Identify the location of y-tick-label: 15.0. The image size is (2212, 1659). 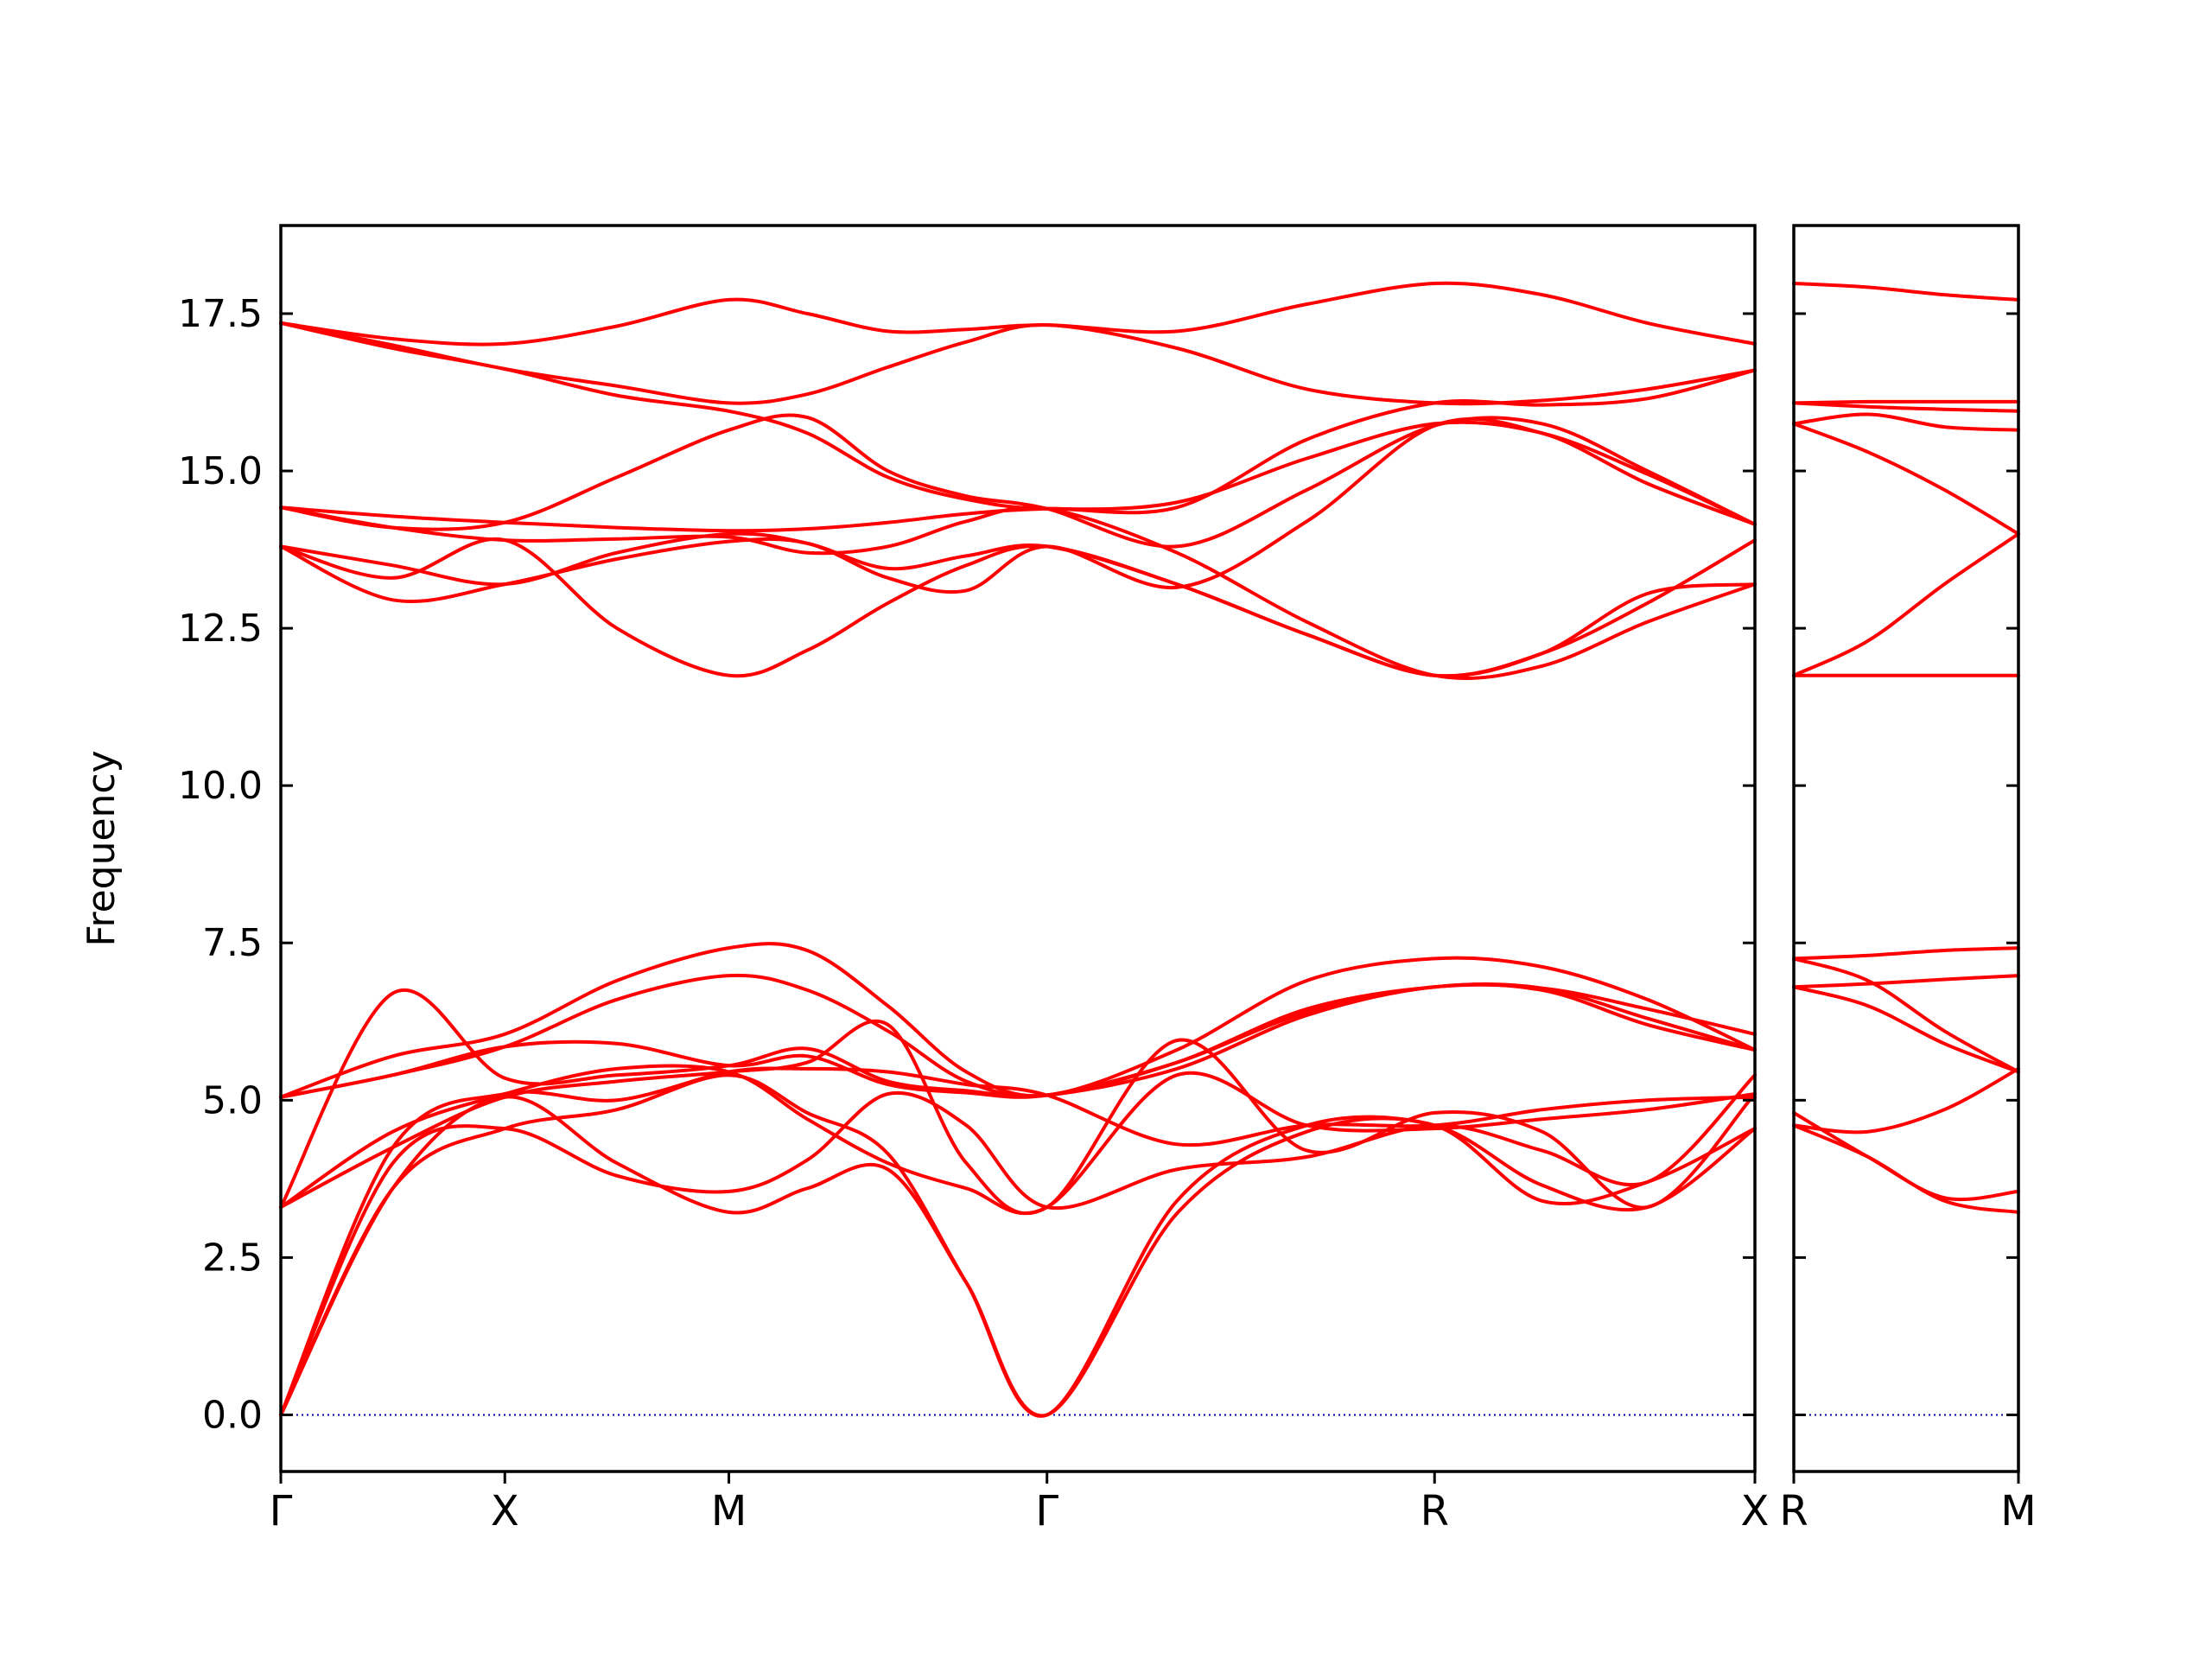
(220, 471).